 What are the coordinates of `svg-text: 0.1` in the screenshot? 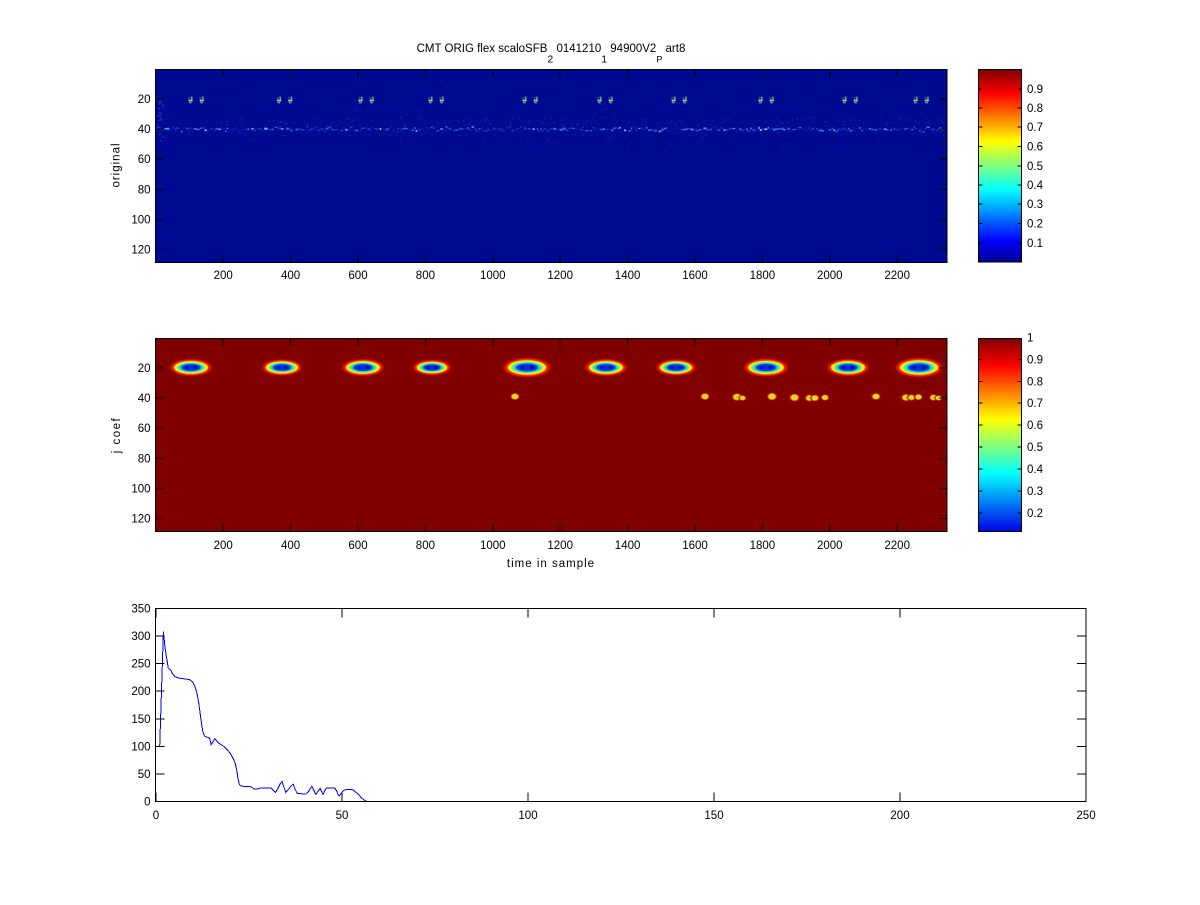 It's located at (1035, 244).